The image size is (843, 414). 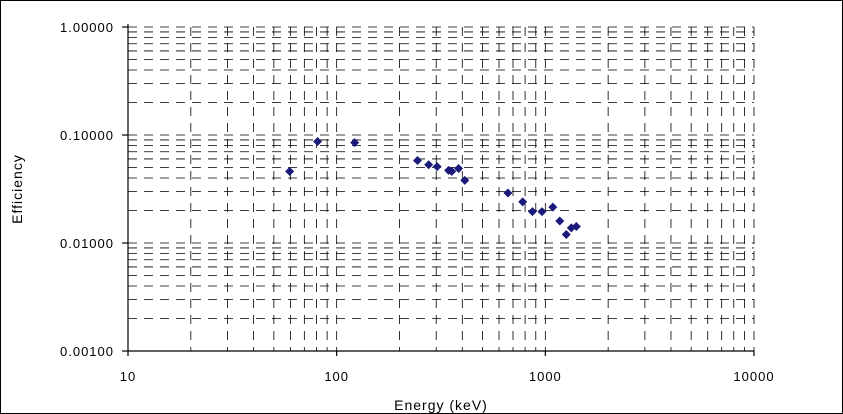 I want to click on y-axis-title: Efficiency, so click(x=17, y=189).